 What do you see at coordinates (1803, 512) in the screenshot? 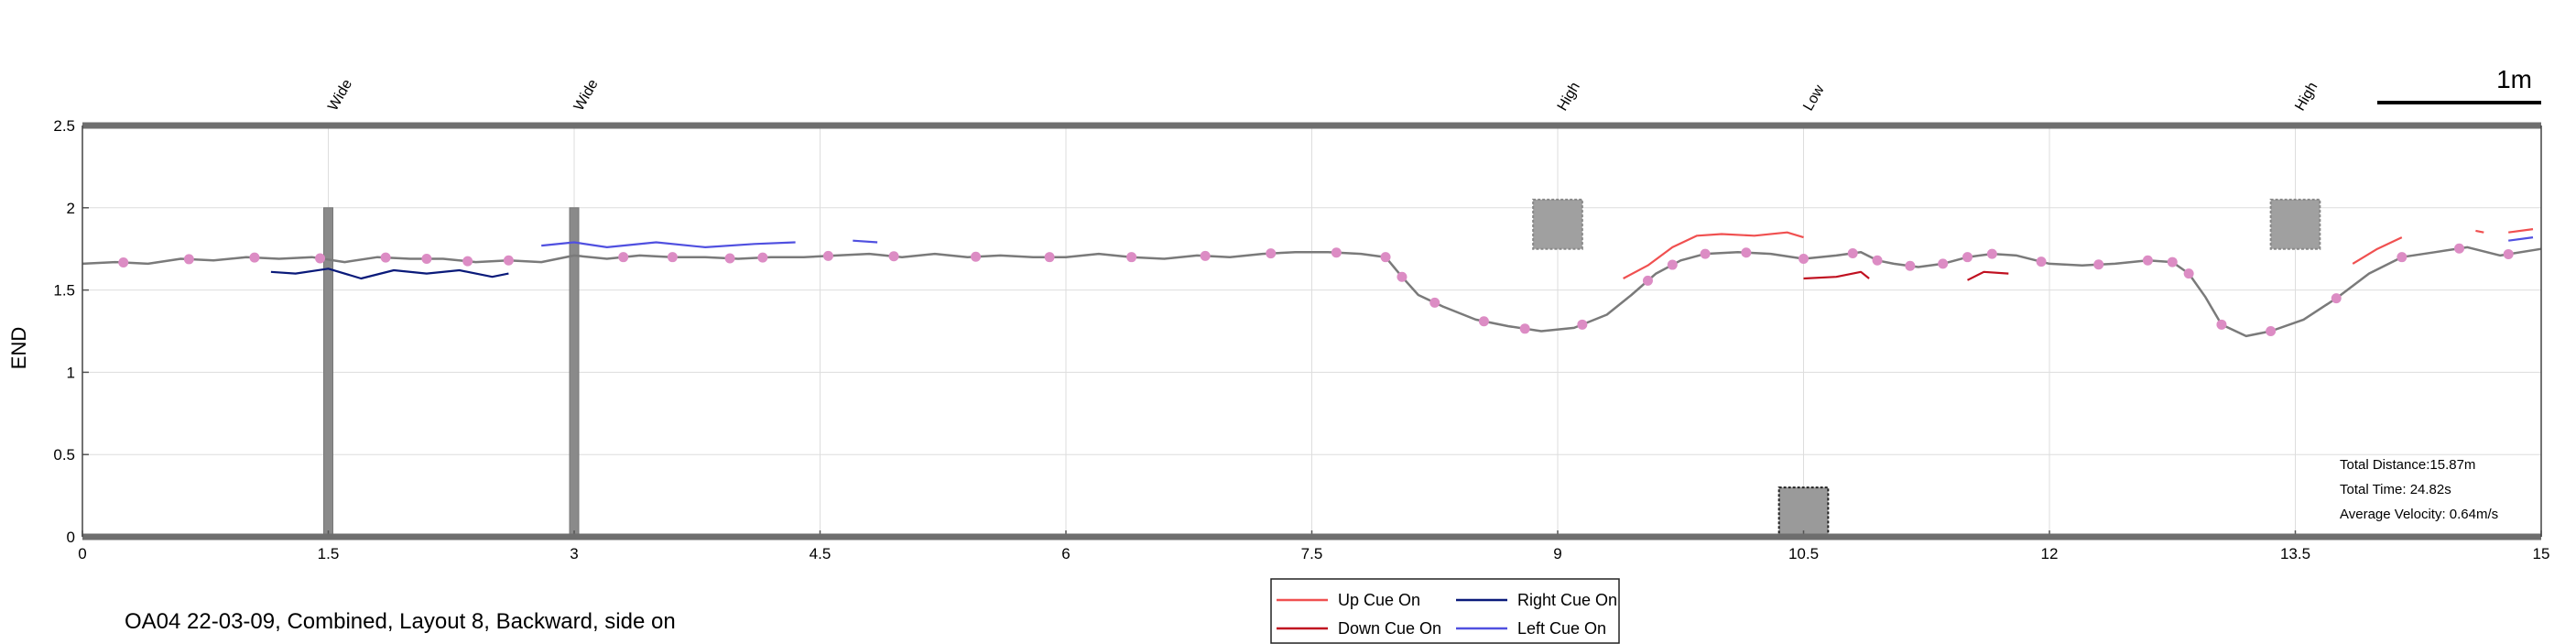
I see `low-obstacle-box` at bounding box center [1803, 512].